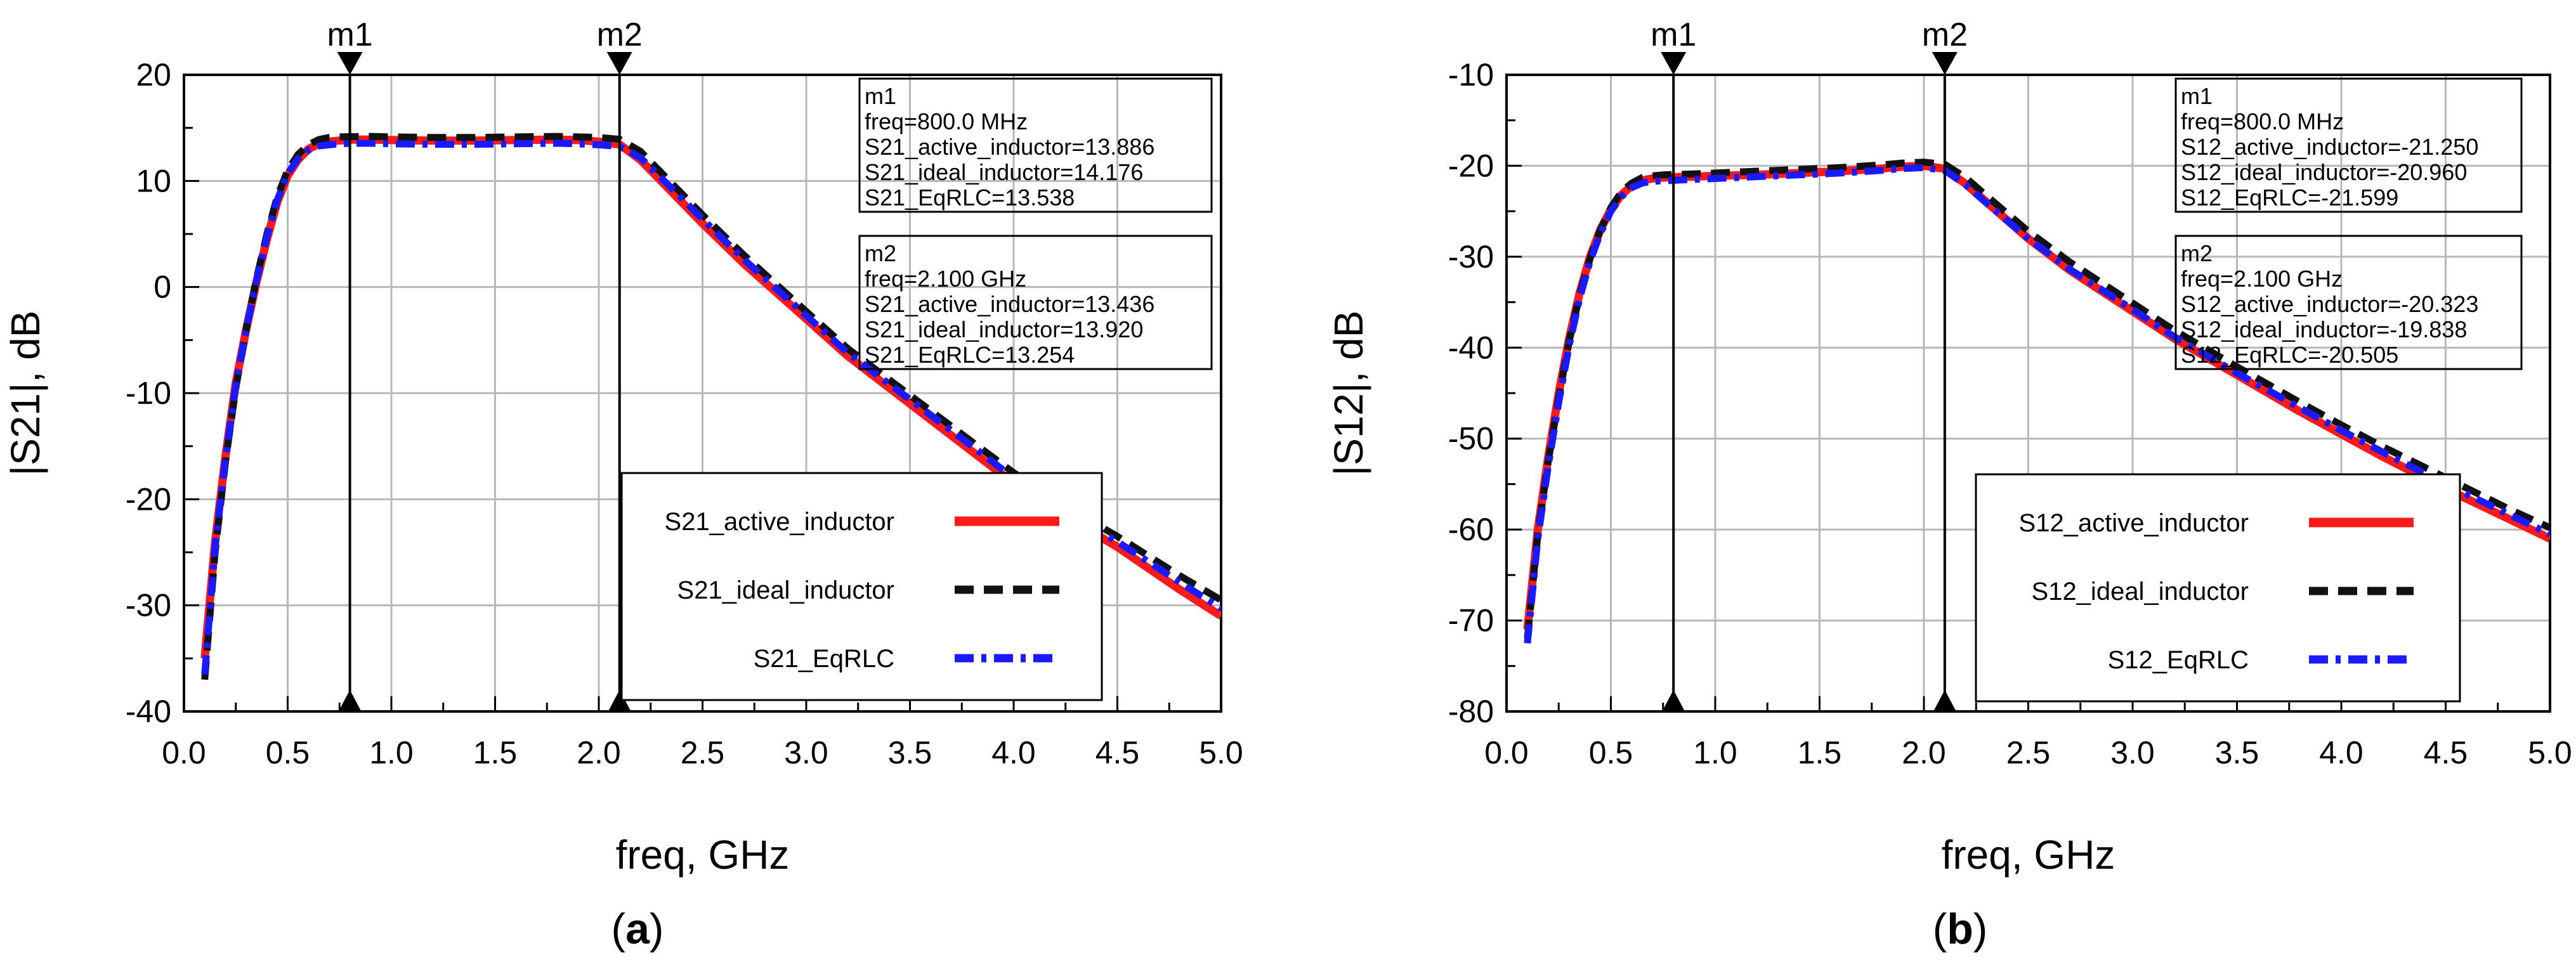  Describe the element at coordinates (1507, 752) in the screenshot. I see `chart-b-x-tick-label: 0.0` at that location.